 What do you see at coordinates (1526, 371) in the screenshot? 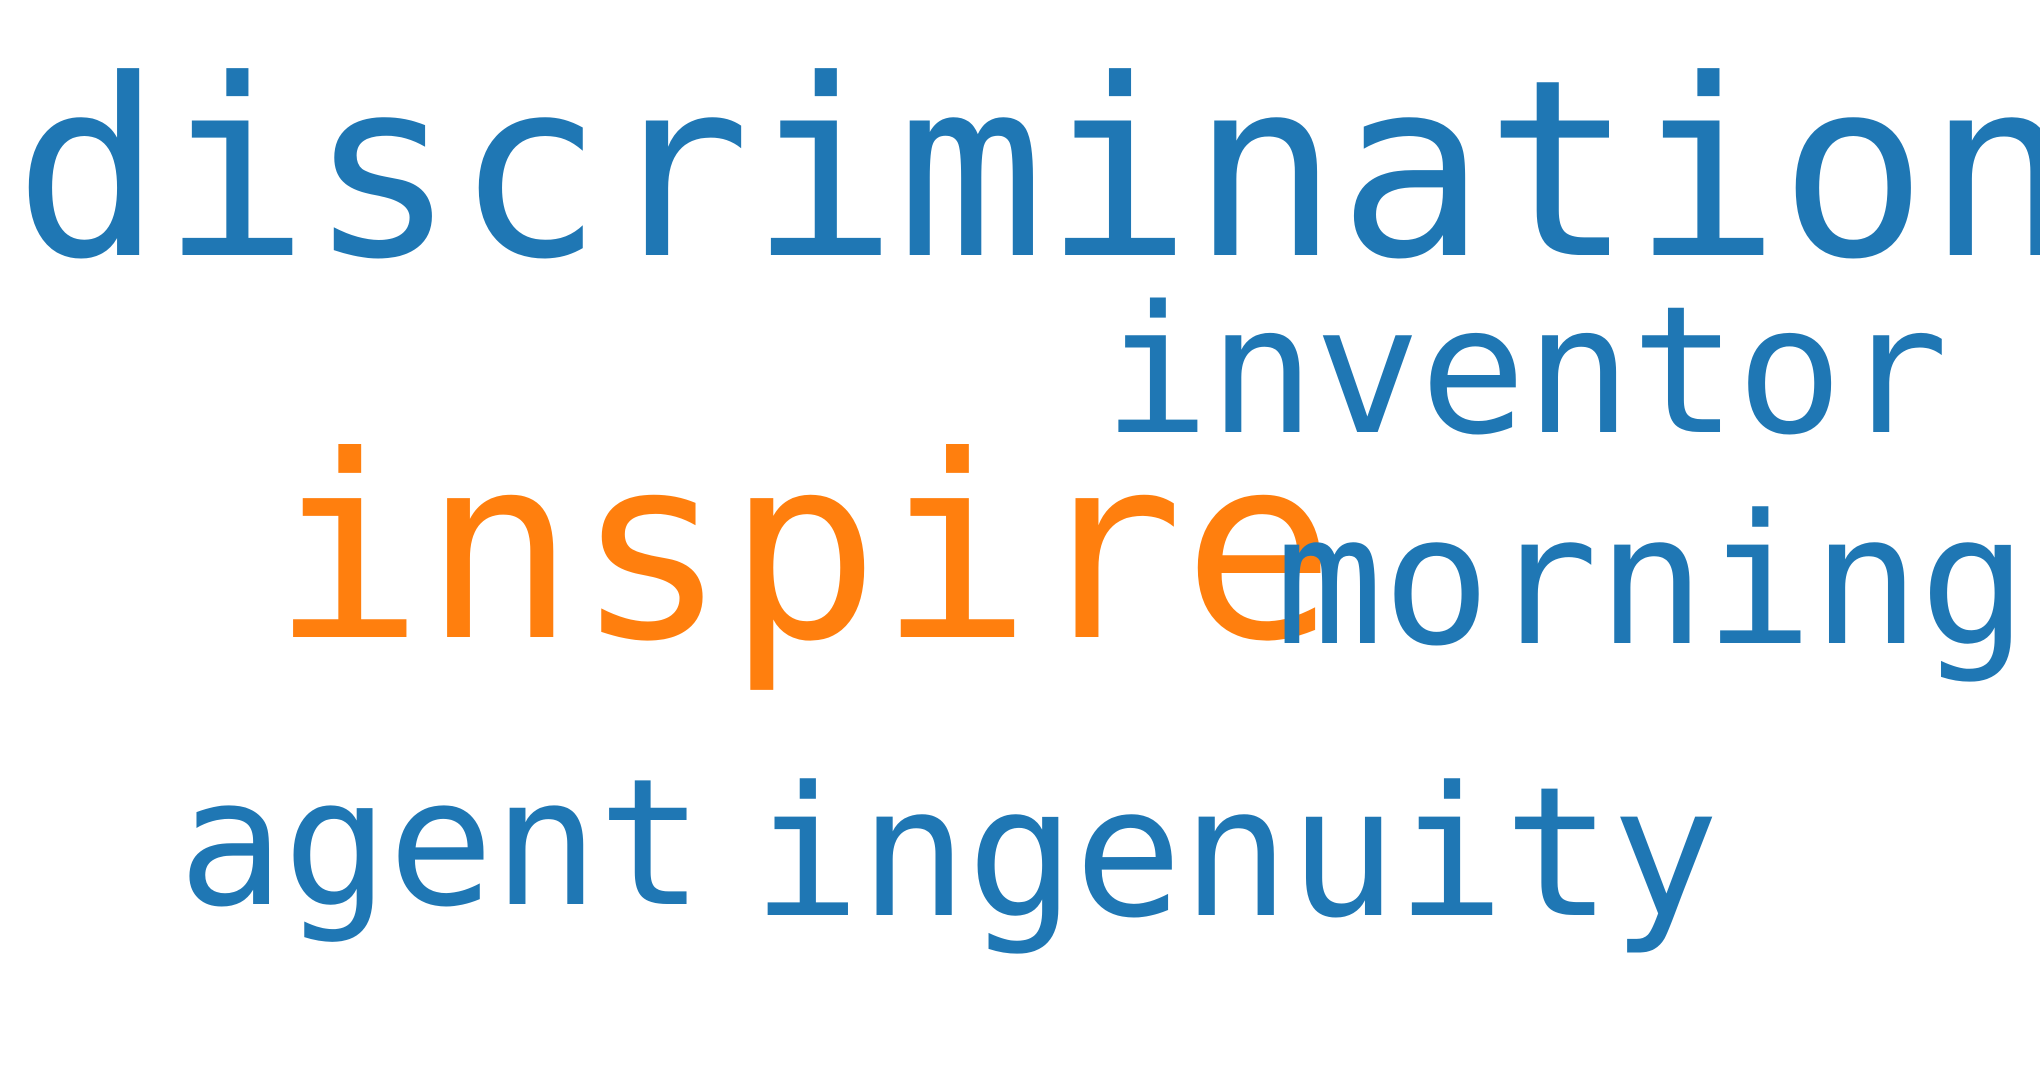
I see `word-inventor: inventor` at bounding box center [1526, 371].